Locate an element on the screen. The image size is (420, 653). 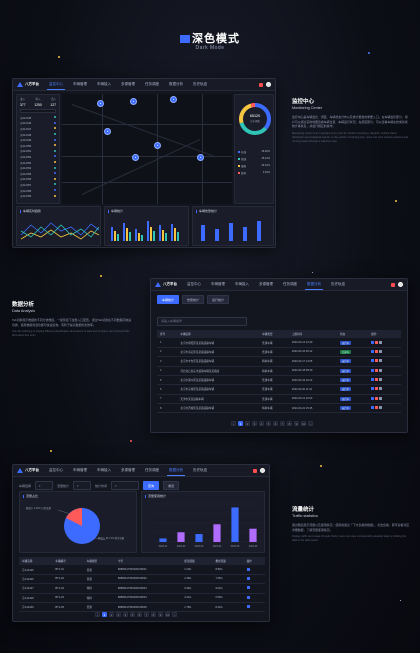
date-range-picker: ▾ is located at coordinates (125, 485).